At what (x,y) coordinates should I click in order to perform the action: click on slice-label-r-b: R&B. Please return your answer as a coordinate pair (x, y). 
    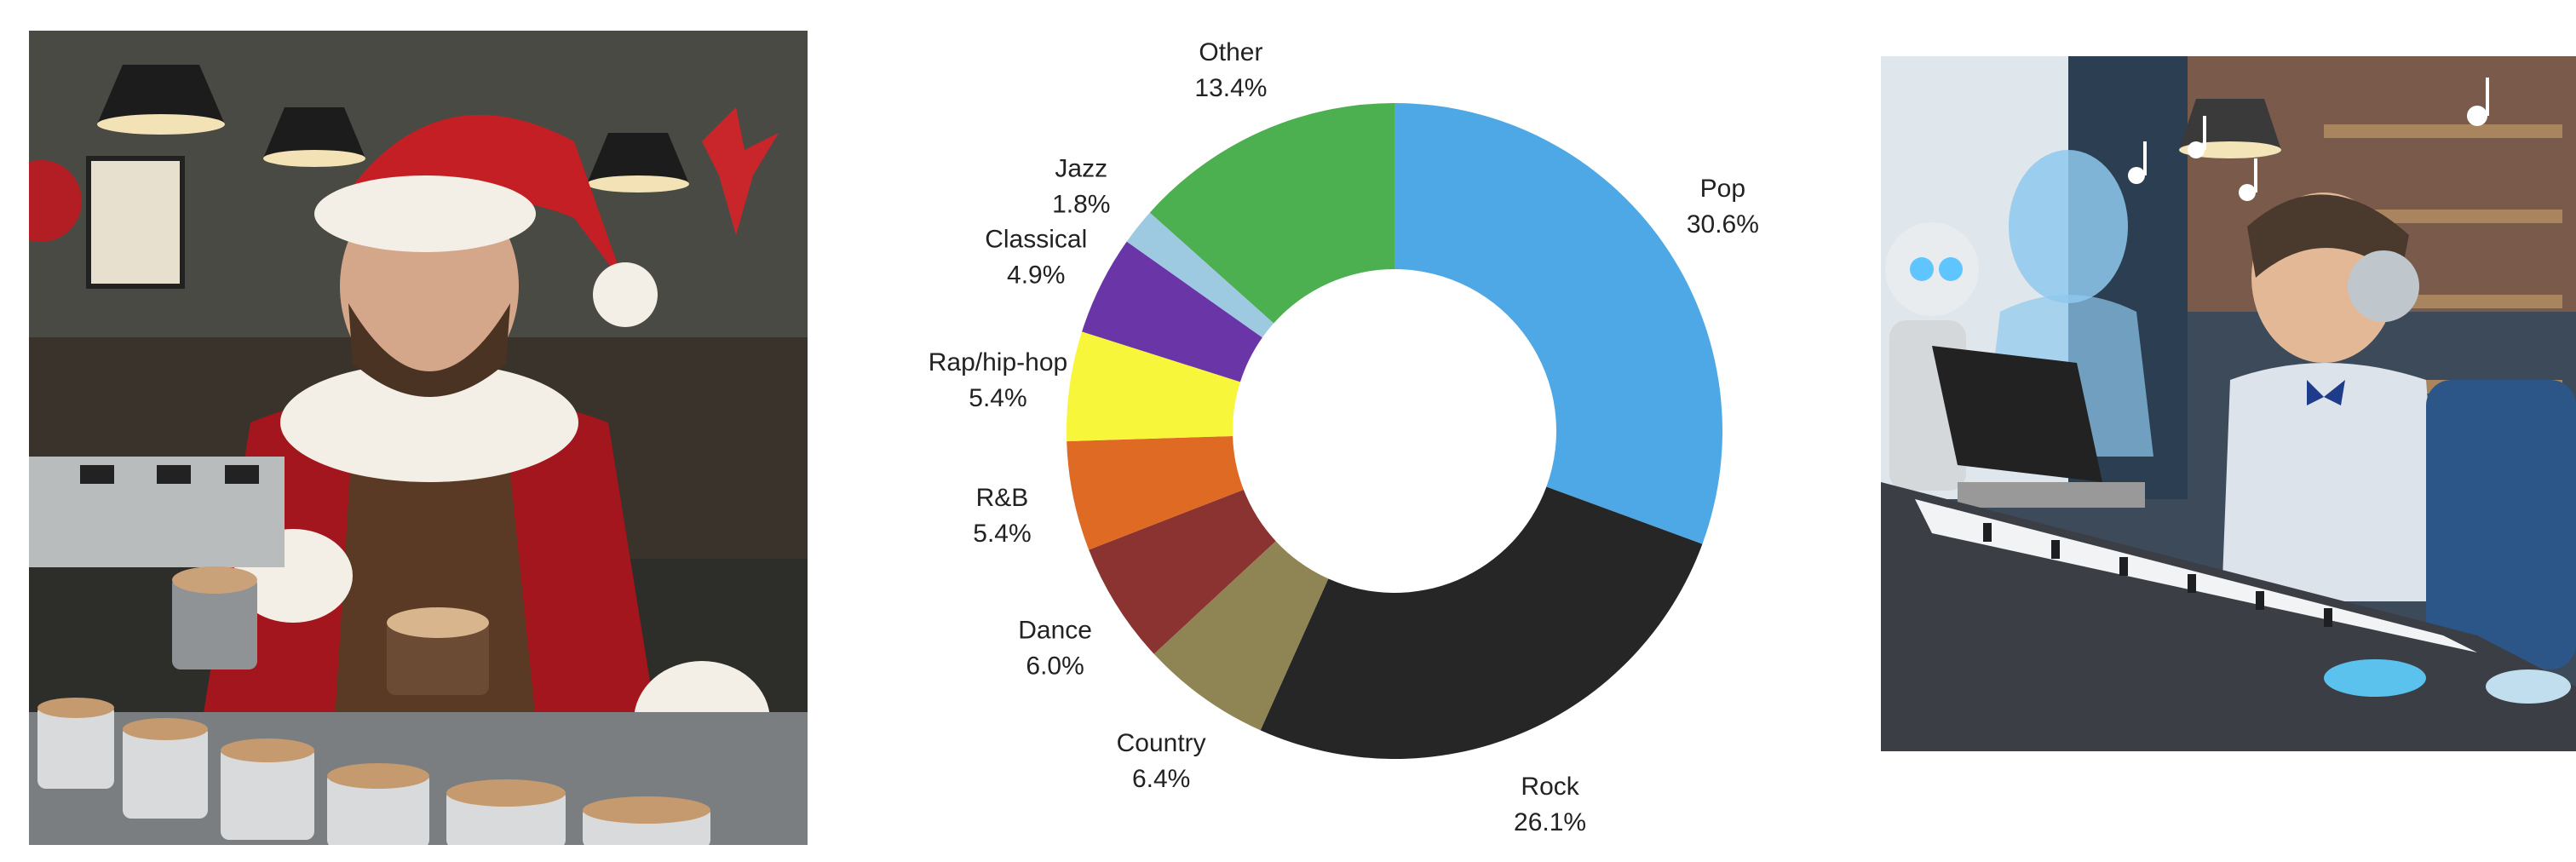
    Looking at the image, I should click on (1003, 498).